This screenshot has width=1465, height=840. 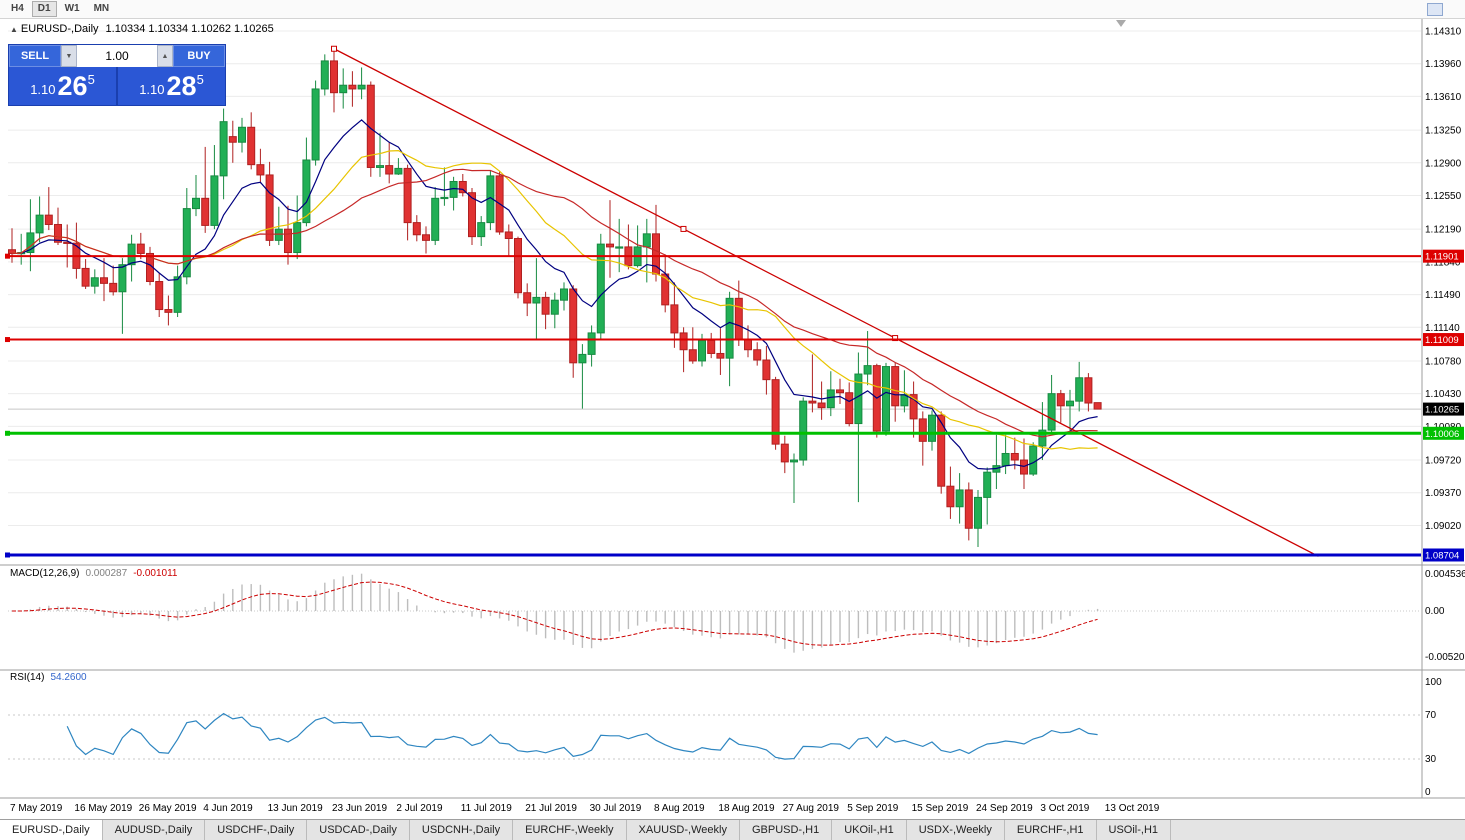 What do you see at coordinates (35, 56) in the screenshot?
I see `sell-button: SELL` at bounding box center [35, 56].